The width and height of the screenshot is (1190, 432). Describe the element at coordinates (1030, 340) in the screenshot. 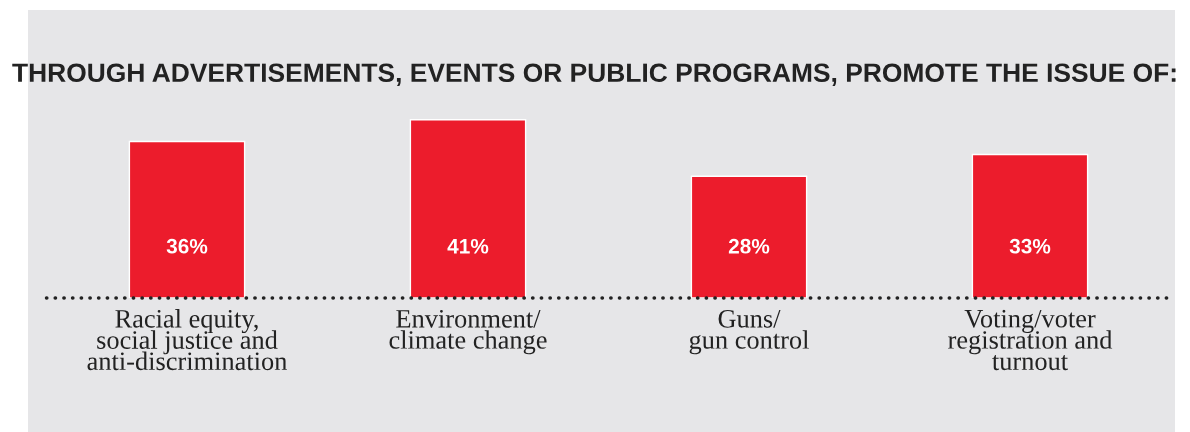

I see `x-tick-label: Voting/voter registration and turnout` at that location.